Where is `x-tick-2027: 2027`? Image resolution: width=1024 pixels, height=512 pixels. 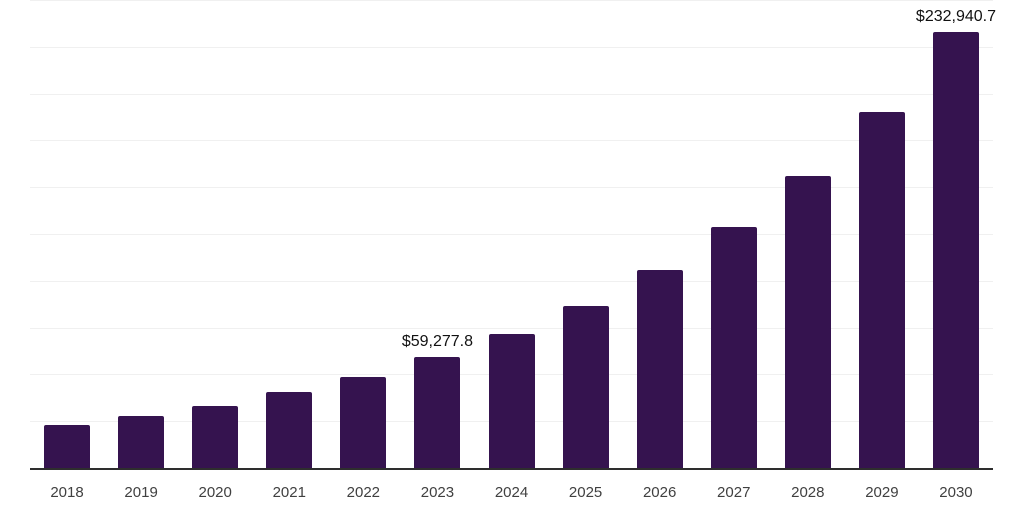 x-tick-2027: 2027 is located at coordinates (734, 492).